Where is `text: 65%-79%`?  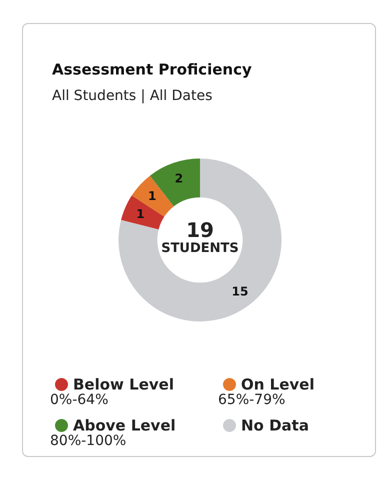
text: 65%-79% is located at coordinates (252, 400).